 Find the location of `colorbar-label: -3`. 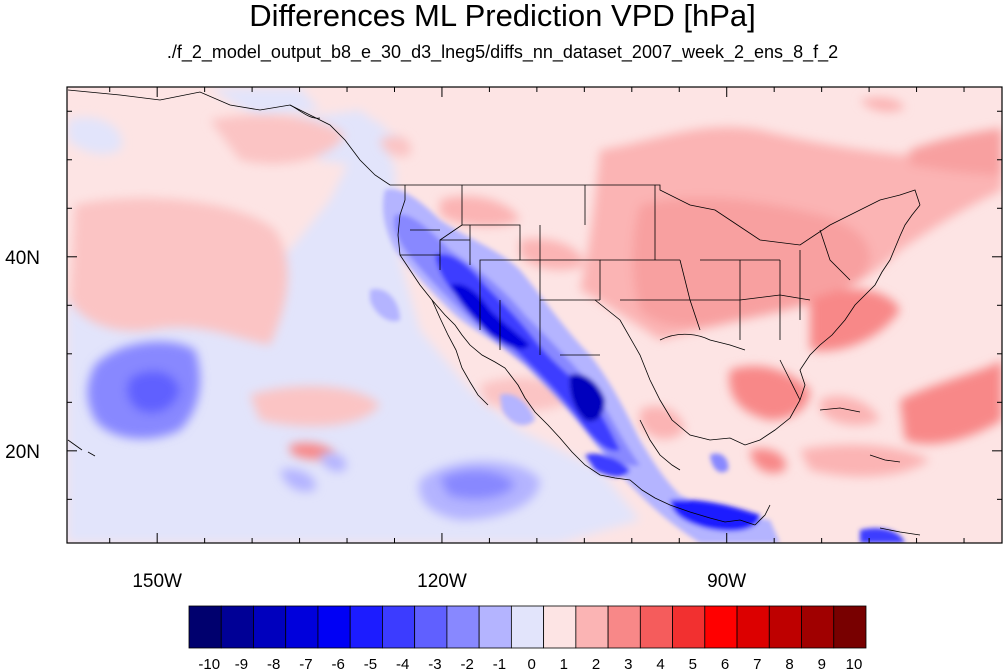

colorbar-label: -3 is located at coordinates (434, 664).